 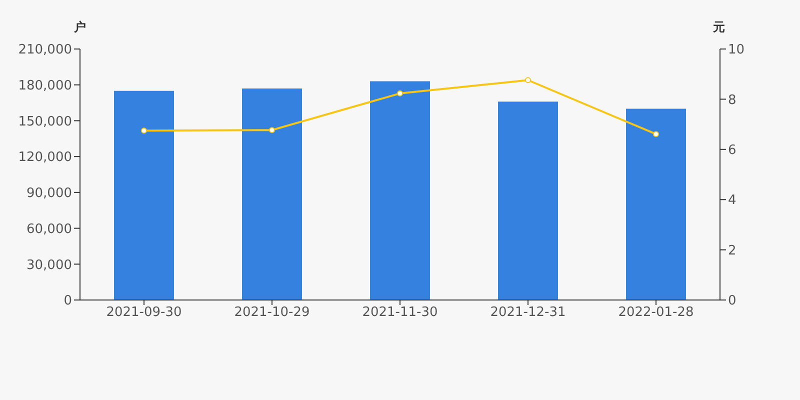 I want to click on y-tick-label: 90,000, so click(x=49, y=194).